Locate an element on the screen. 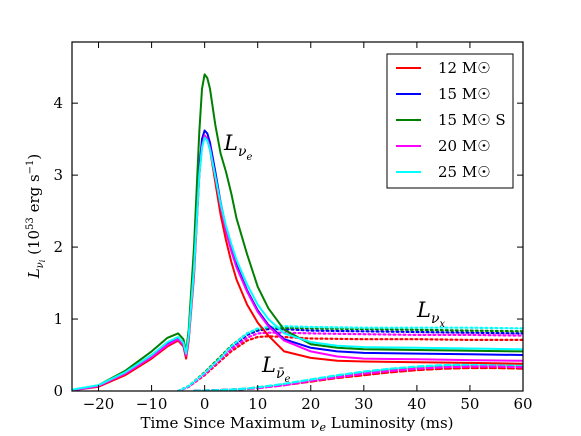 The width and height of the screenshot is (581, 436). annotation-L-nu-e-bar: Lν̄e is located at coordinates (275, 369).